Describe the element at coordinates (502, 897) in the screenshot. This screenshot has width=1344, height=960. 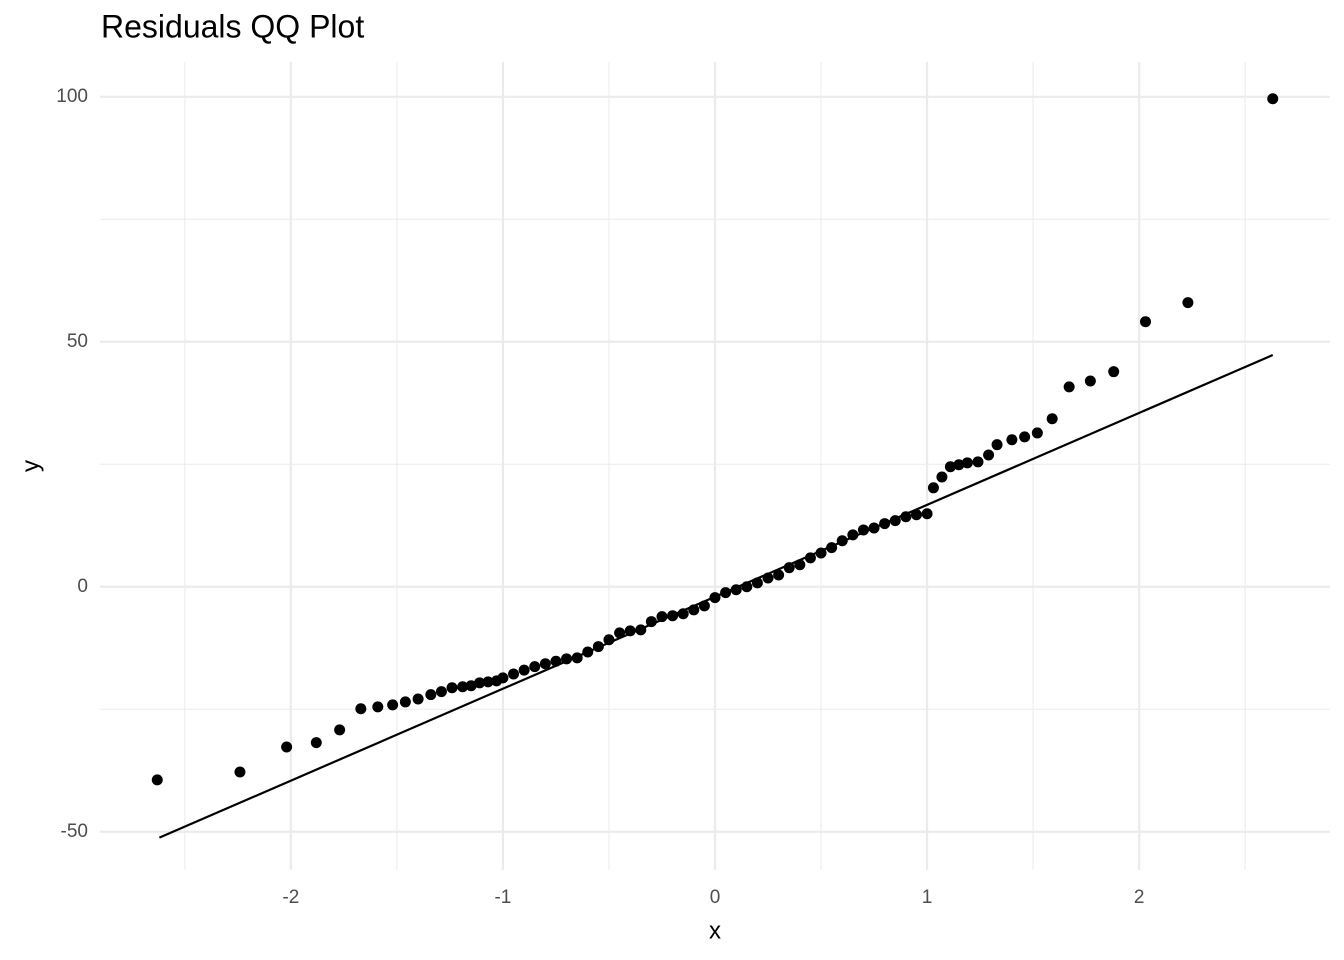
I see `x-tick-label: -1` at that location.